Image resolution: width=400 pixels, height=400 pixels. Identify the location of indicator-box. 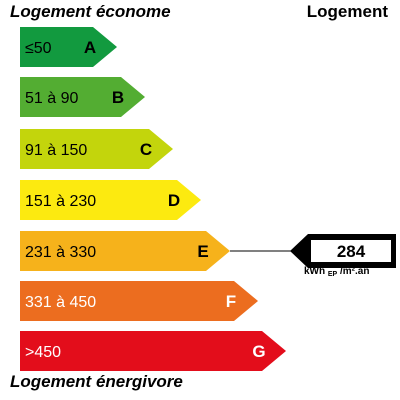
(351, 251).